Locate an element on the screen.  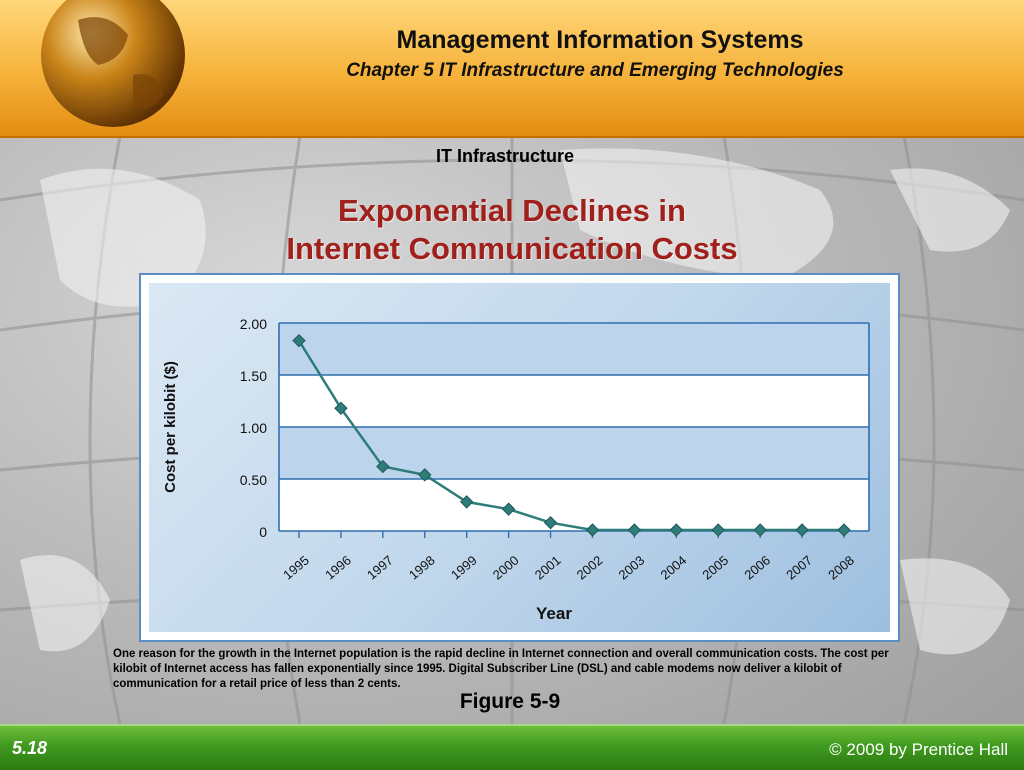
y-tick-label: 0.50 is located at coordinates (253, 480).